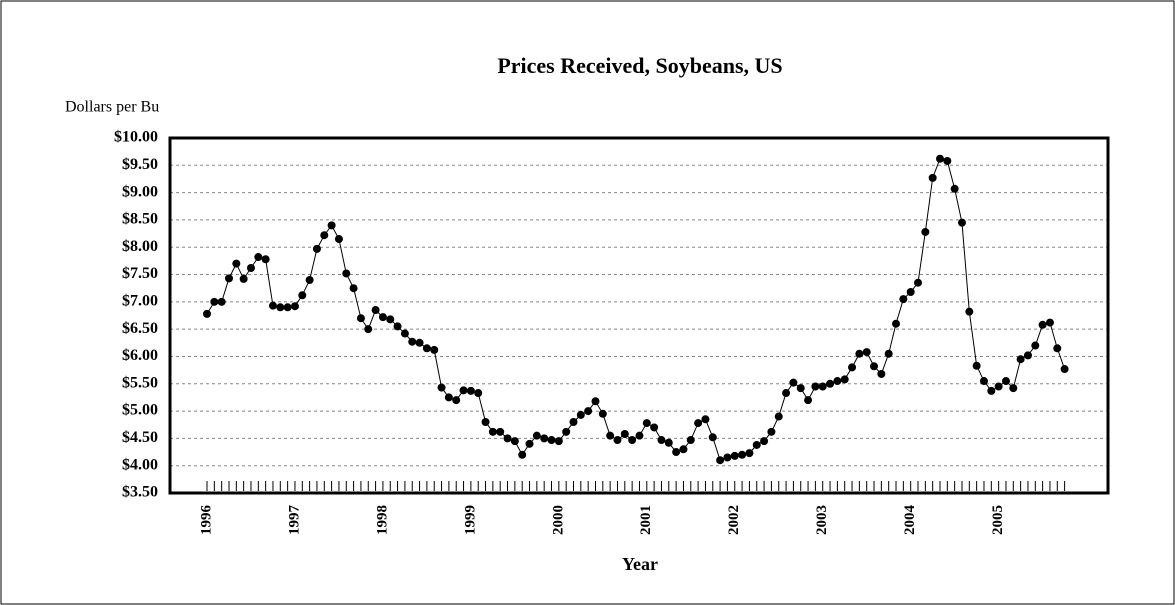 This screenshot has width=1175, height=605. Describe the element at coordinates (140, 246) in the screenshot. I see `y-tick-label: $8.00` at that location.